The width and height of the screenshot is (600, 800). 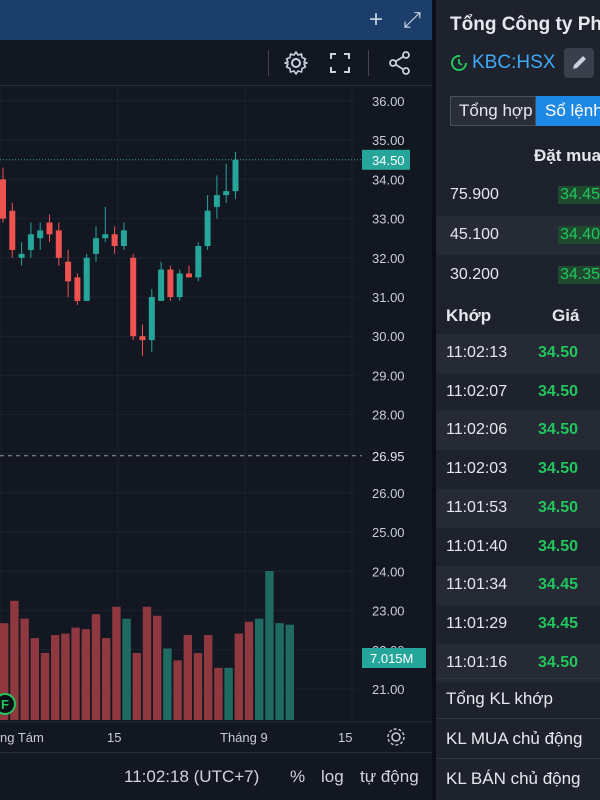 I want to click on summary-active-buy: KL MUA chủ động, so click(x=518, y=738).